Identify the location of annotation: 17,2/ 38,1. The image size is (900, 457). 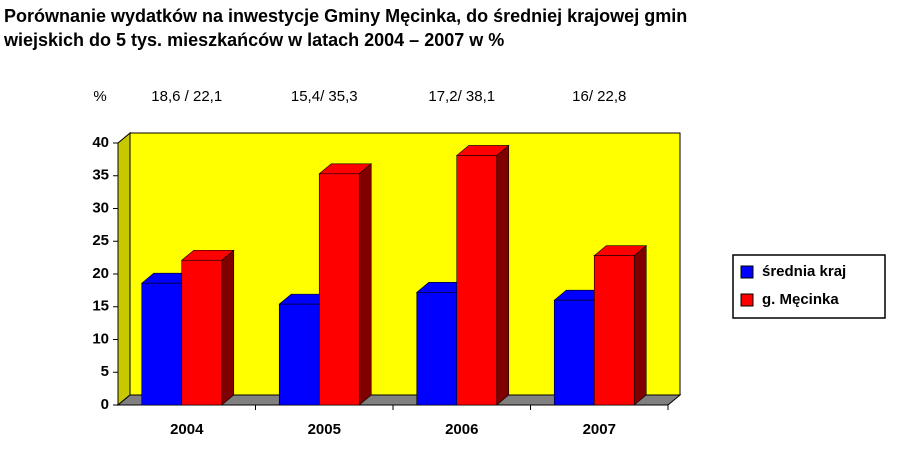
(461, 96).